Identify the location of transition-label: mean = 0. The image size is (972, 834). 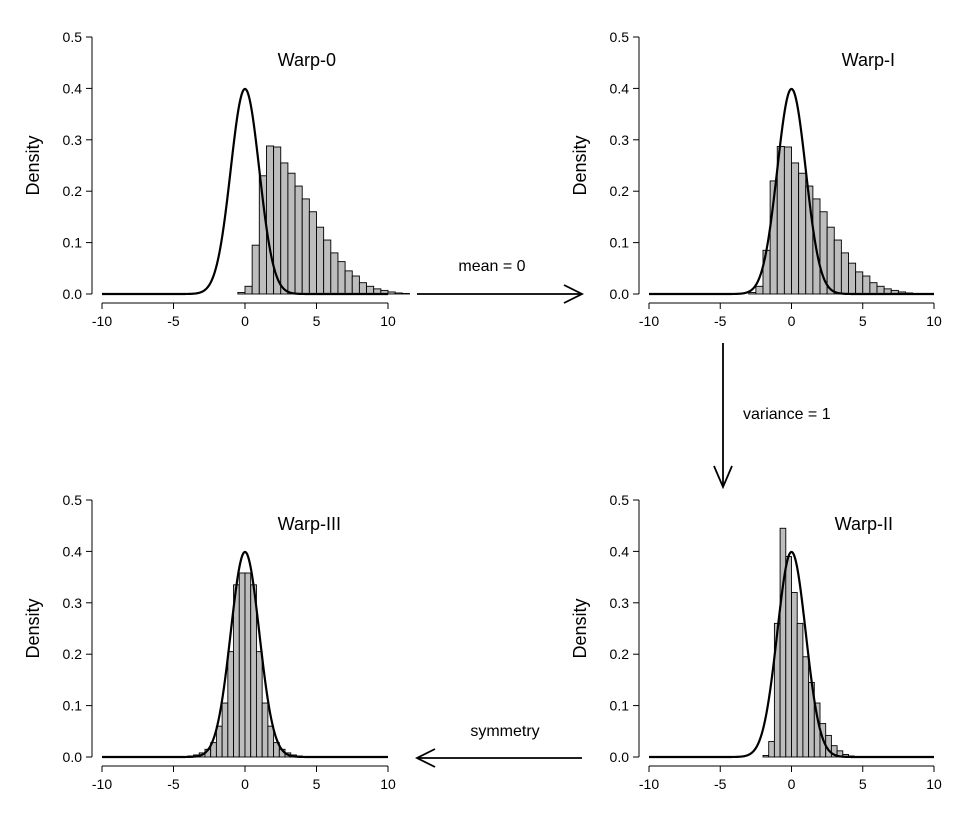
(491, 266).